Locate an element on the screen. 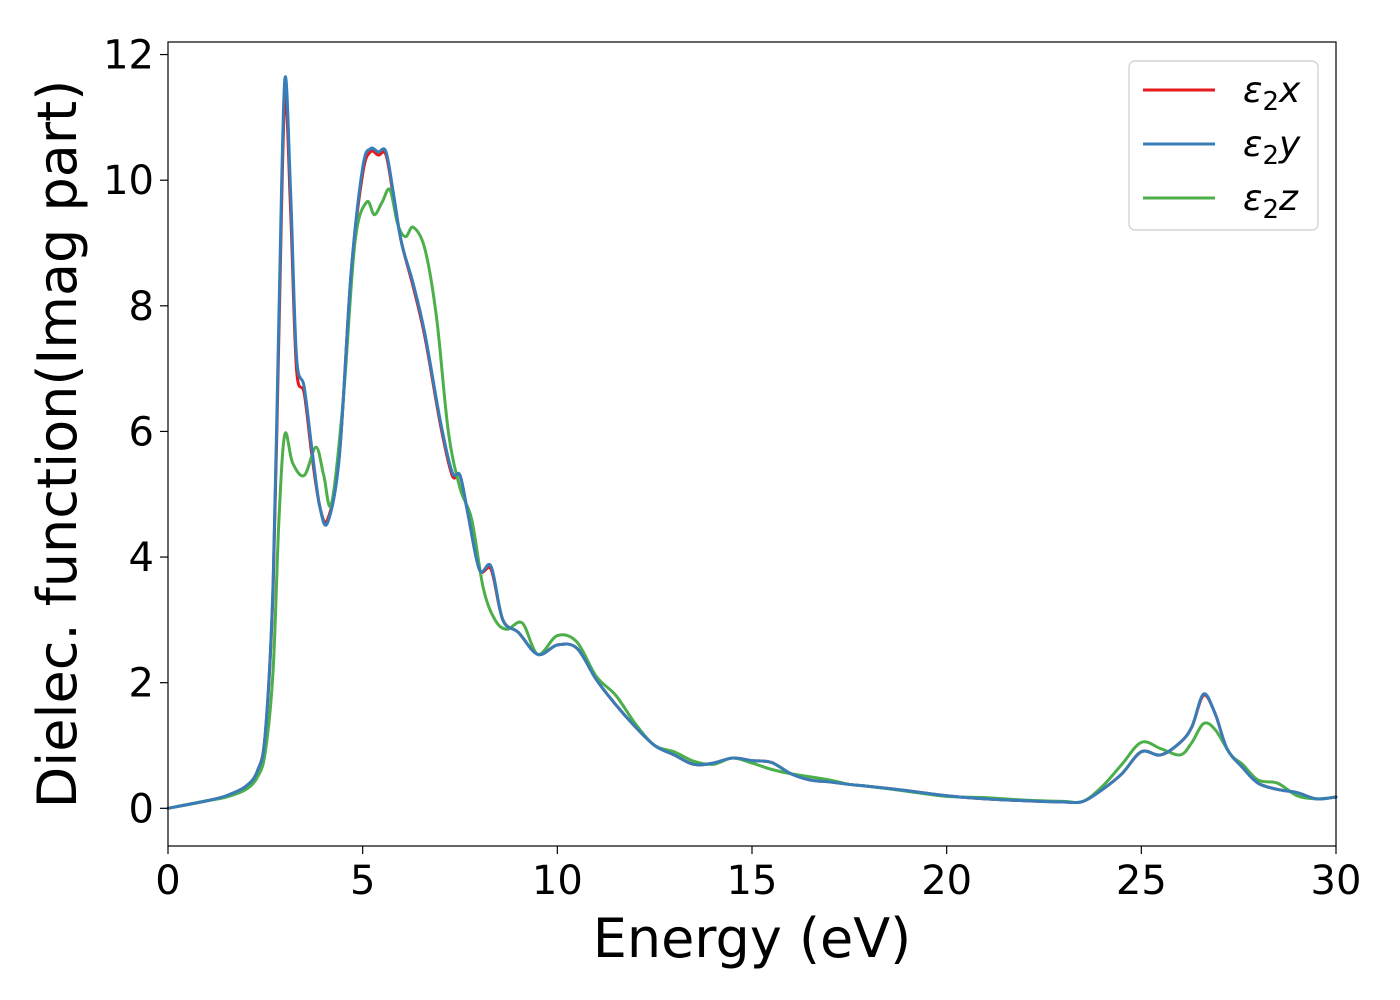  x-tick-label: 0 is located at coordinates (167, 881).